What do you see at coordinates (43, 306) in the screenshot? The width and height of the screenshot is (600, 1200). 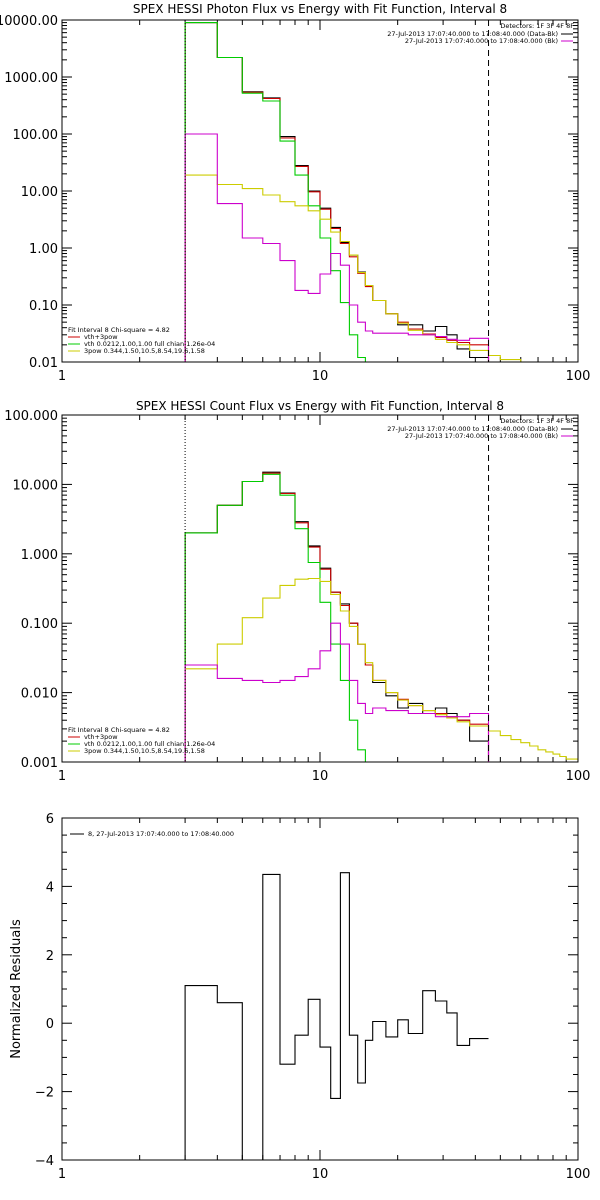 I see `y-tick-label: 0.10` at bounding box center [43, 306].